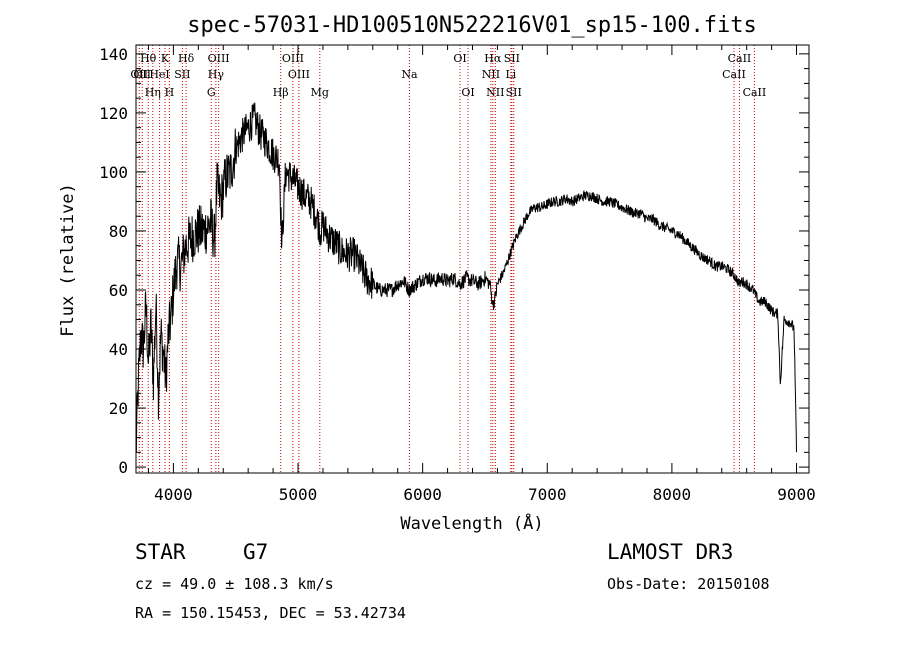 Image resolution: width=900 pixels, height=649 pixels. Describe the element at coordinates (113, 54) in the screenshot. I see `y-tick-label: 140` at that location.